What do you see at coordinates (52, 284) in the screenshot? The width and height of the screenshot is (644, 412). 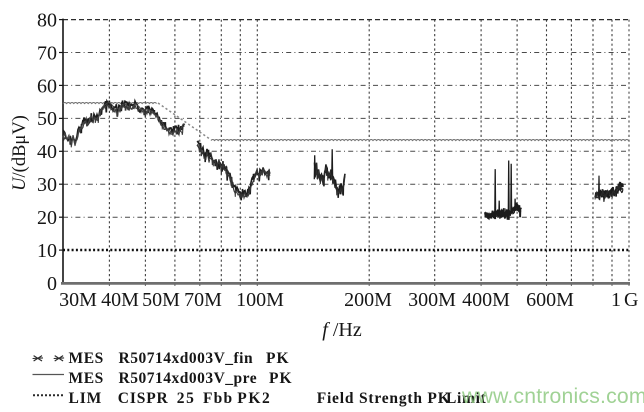 I see `svg-text: 0` at bounding box center [52, 284].